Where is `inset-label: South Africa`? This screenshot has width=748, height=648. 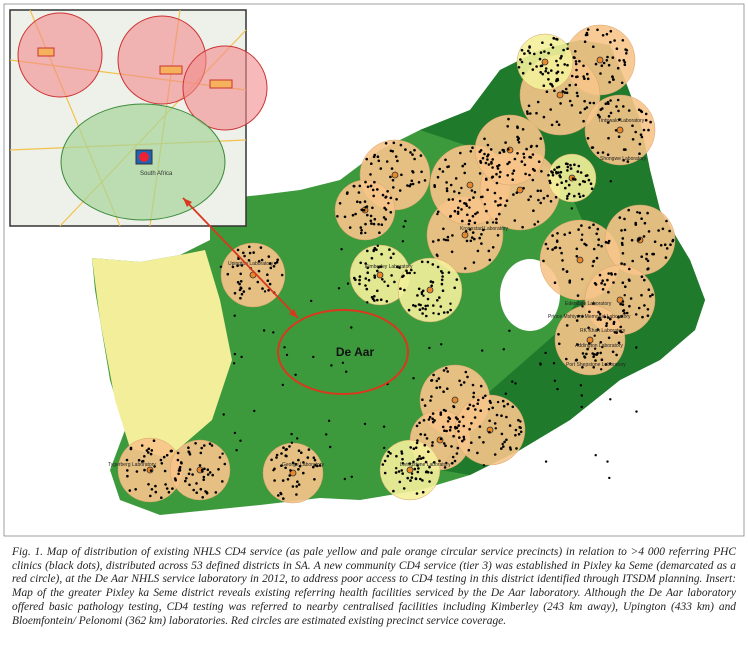
inset-label: South Africa is located at coordinates (156, 174).